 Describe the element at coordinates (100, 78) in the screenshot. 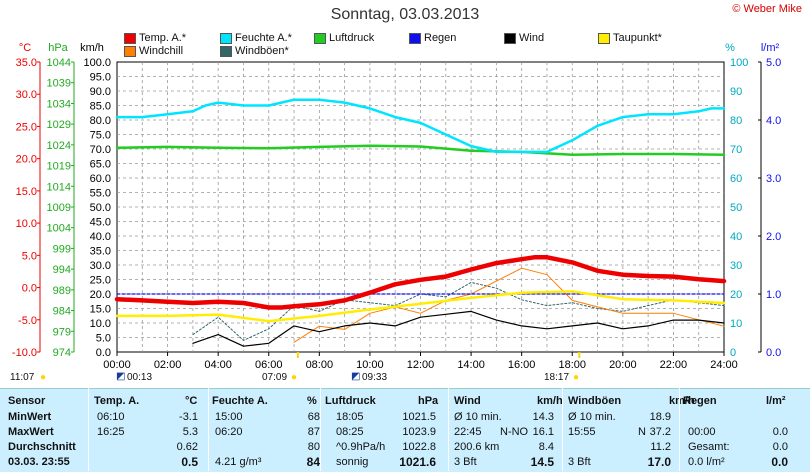

I see `wind-tick-label: 95.0` at that location.